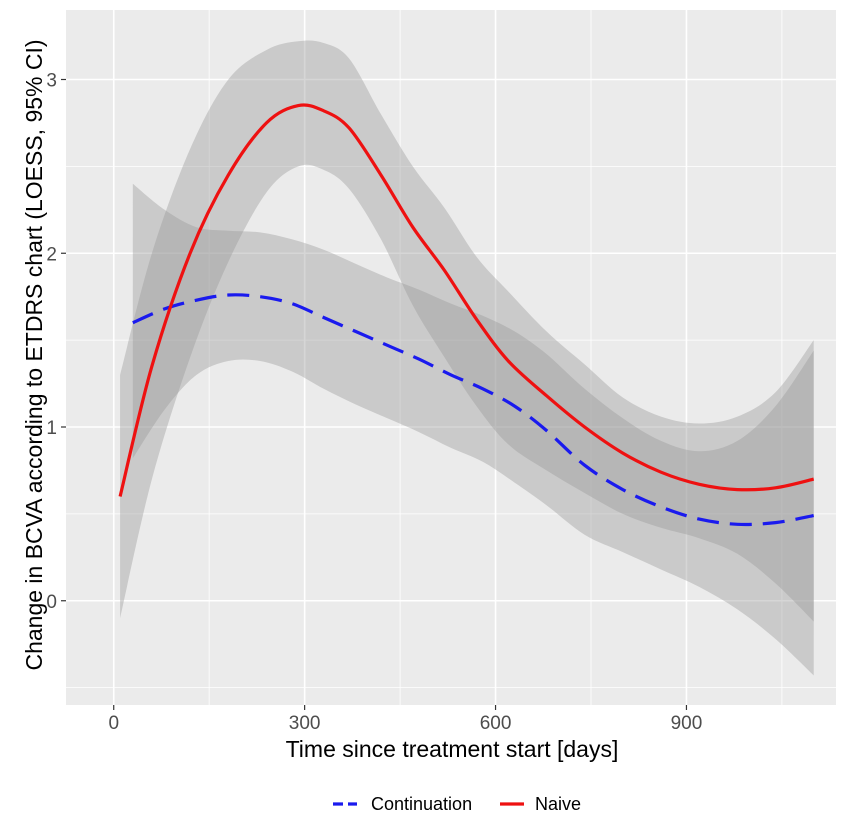  Describe the element at coordinates (305, 723) in the screenshot. I see `x-tick-label: 300` at that location.